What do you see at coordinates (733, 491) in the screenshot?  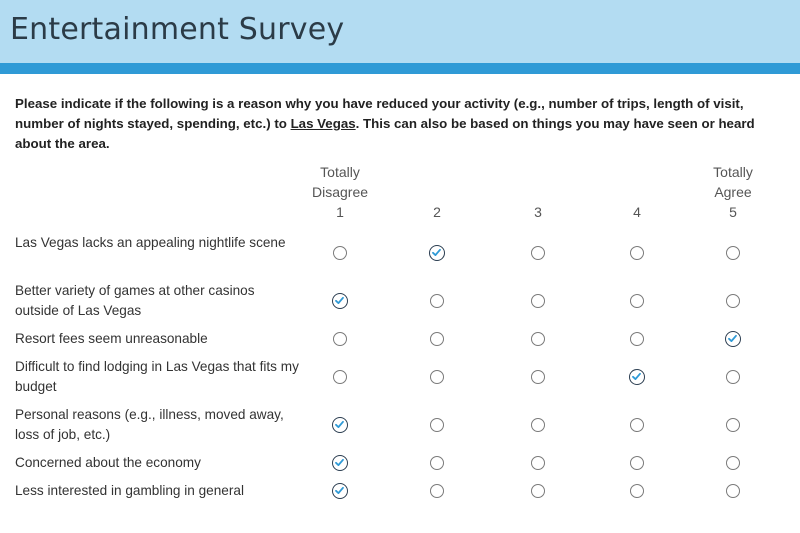 I see `radio-row7-option5` at bounding box center [733, 491].